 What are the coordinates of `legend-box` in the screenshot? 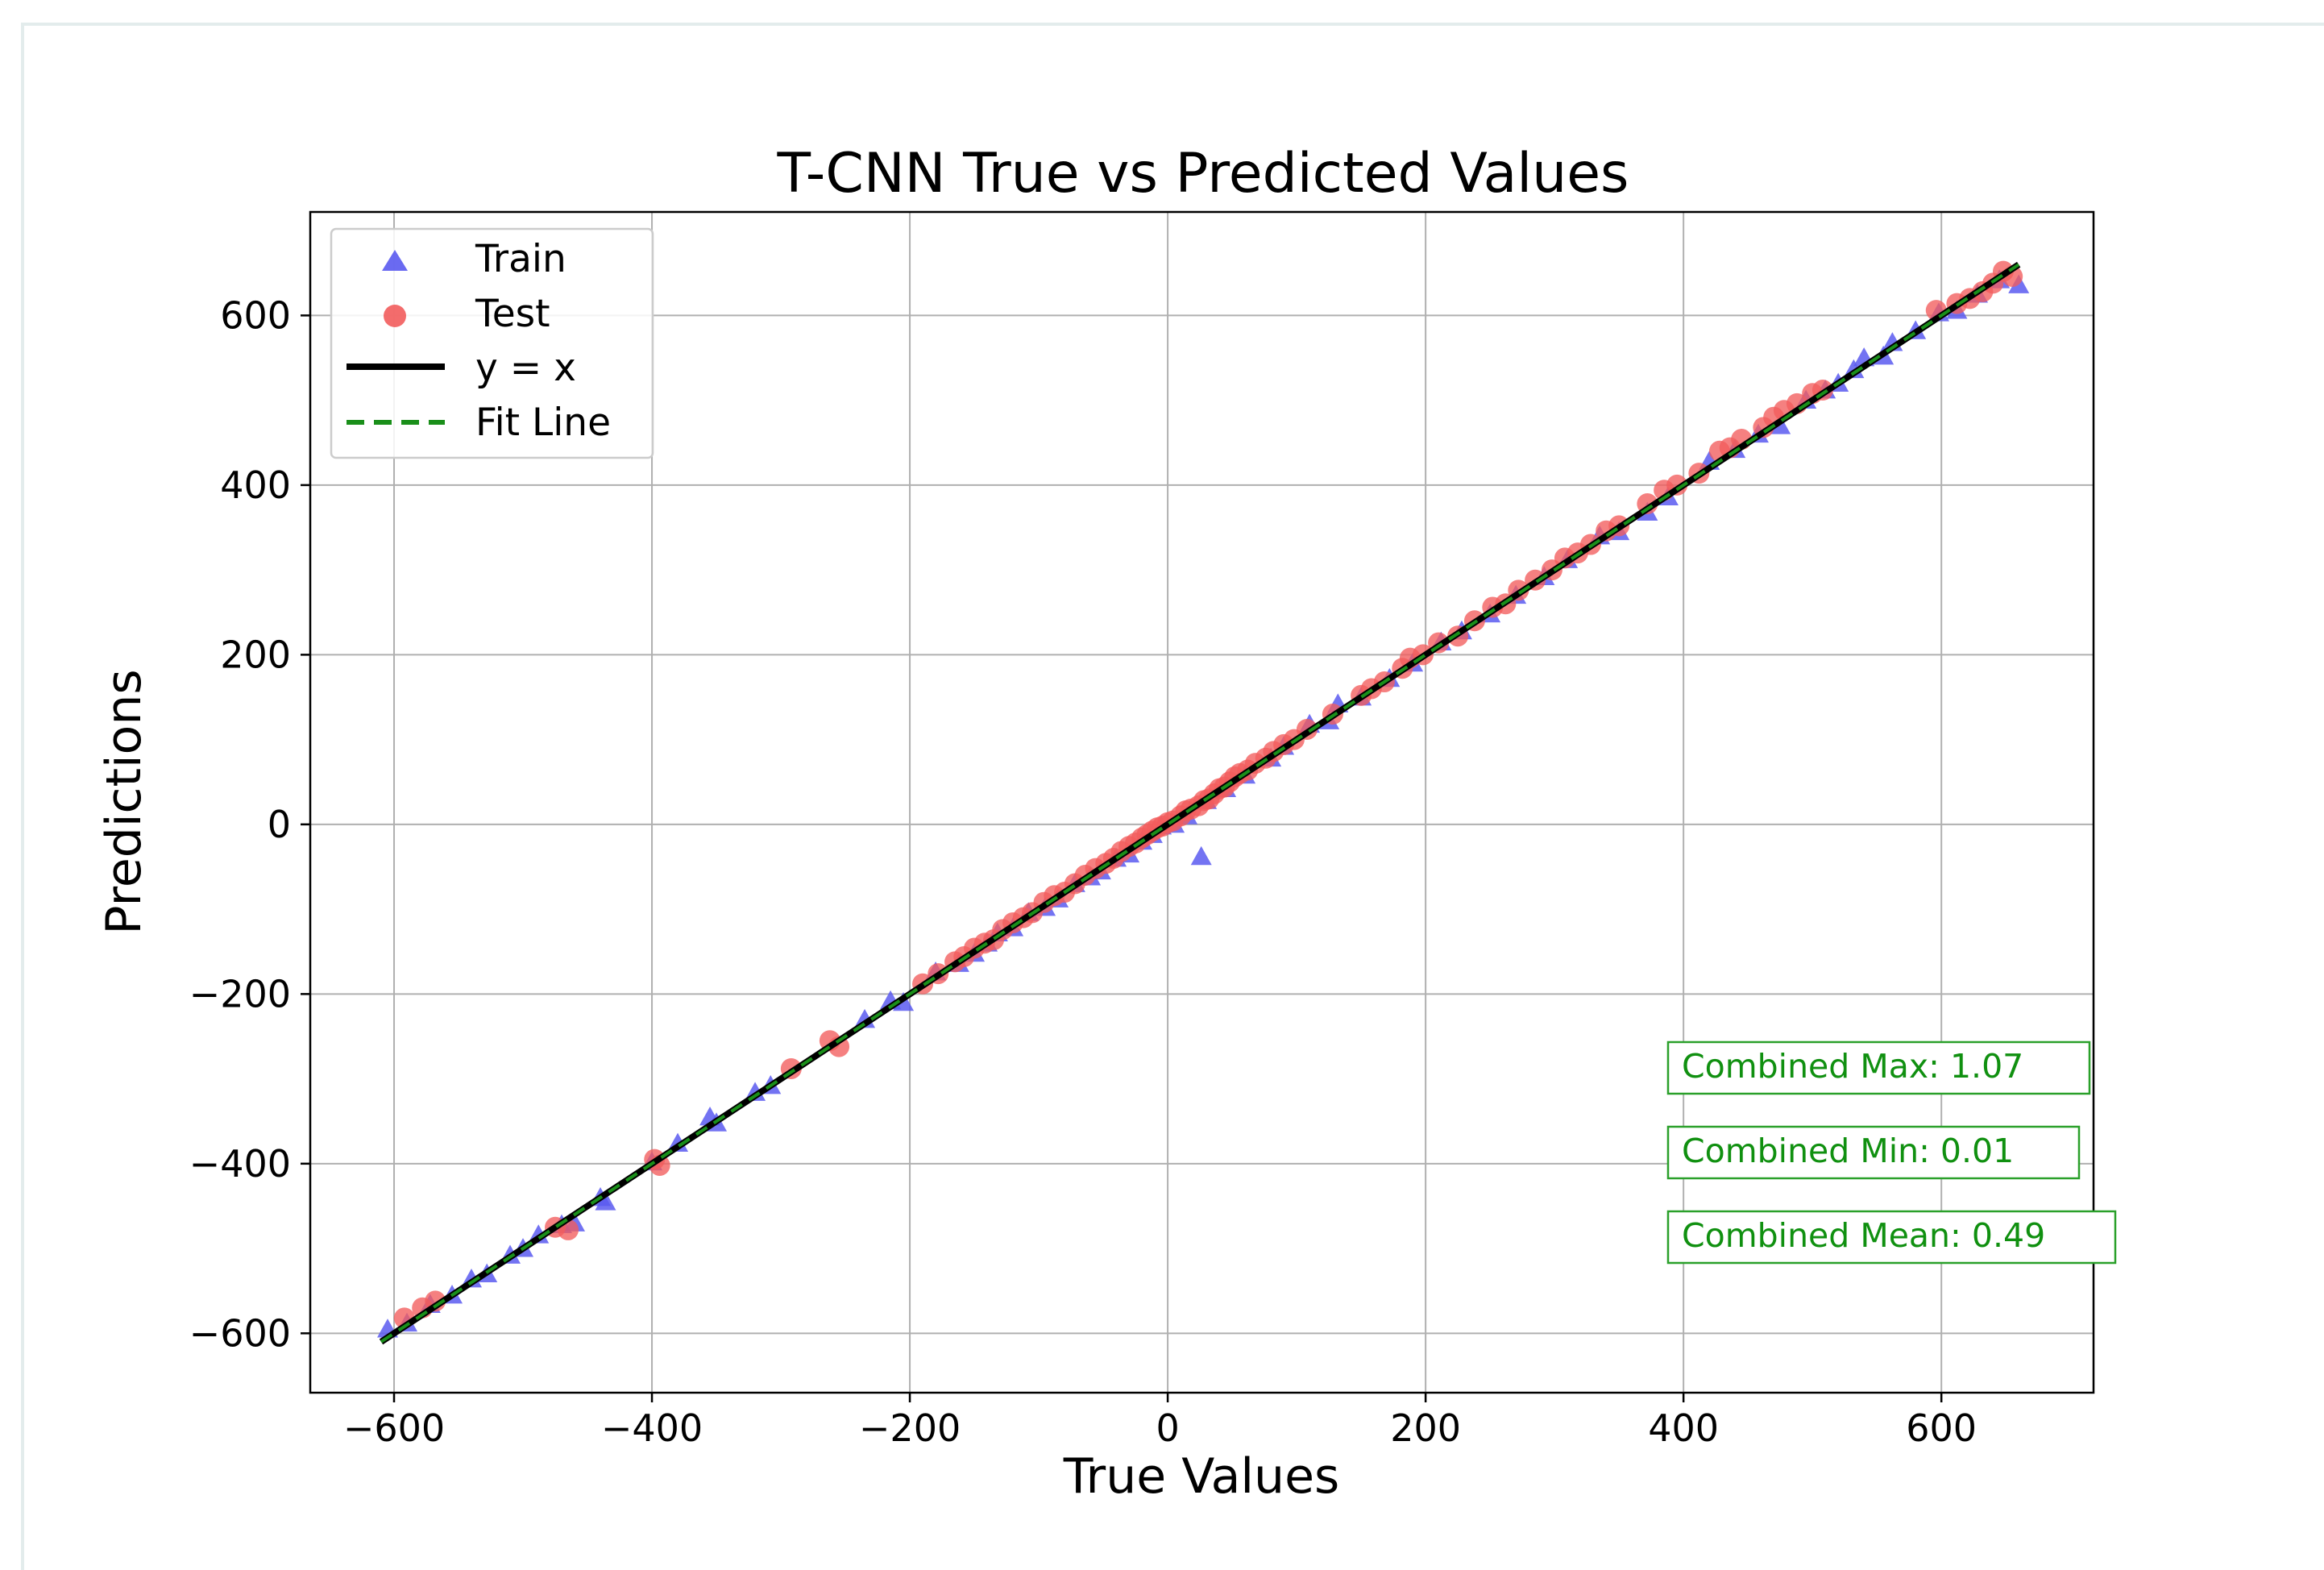 It's located at (492, 343).